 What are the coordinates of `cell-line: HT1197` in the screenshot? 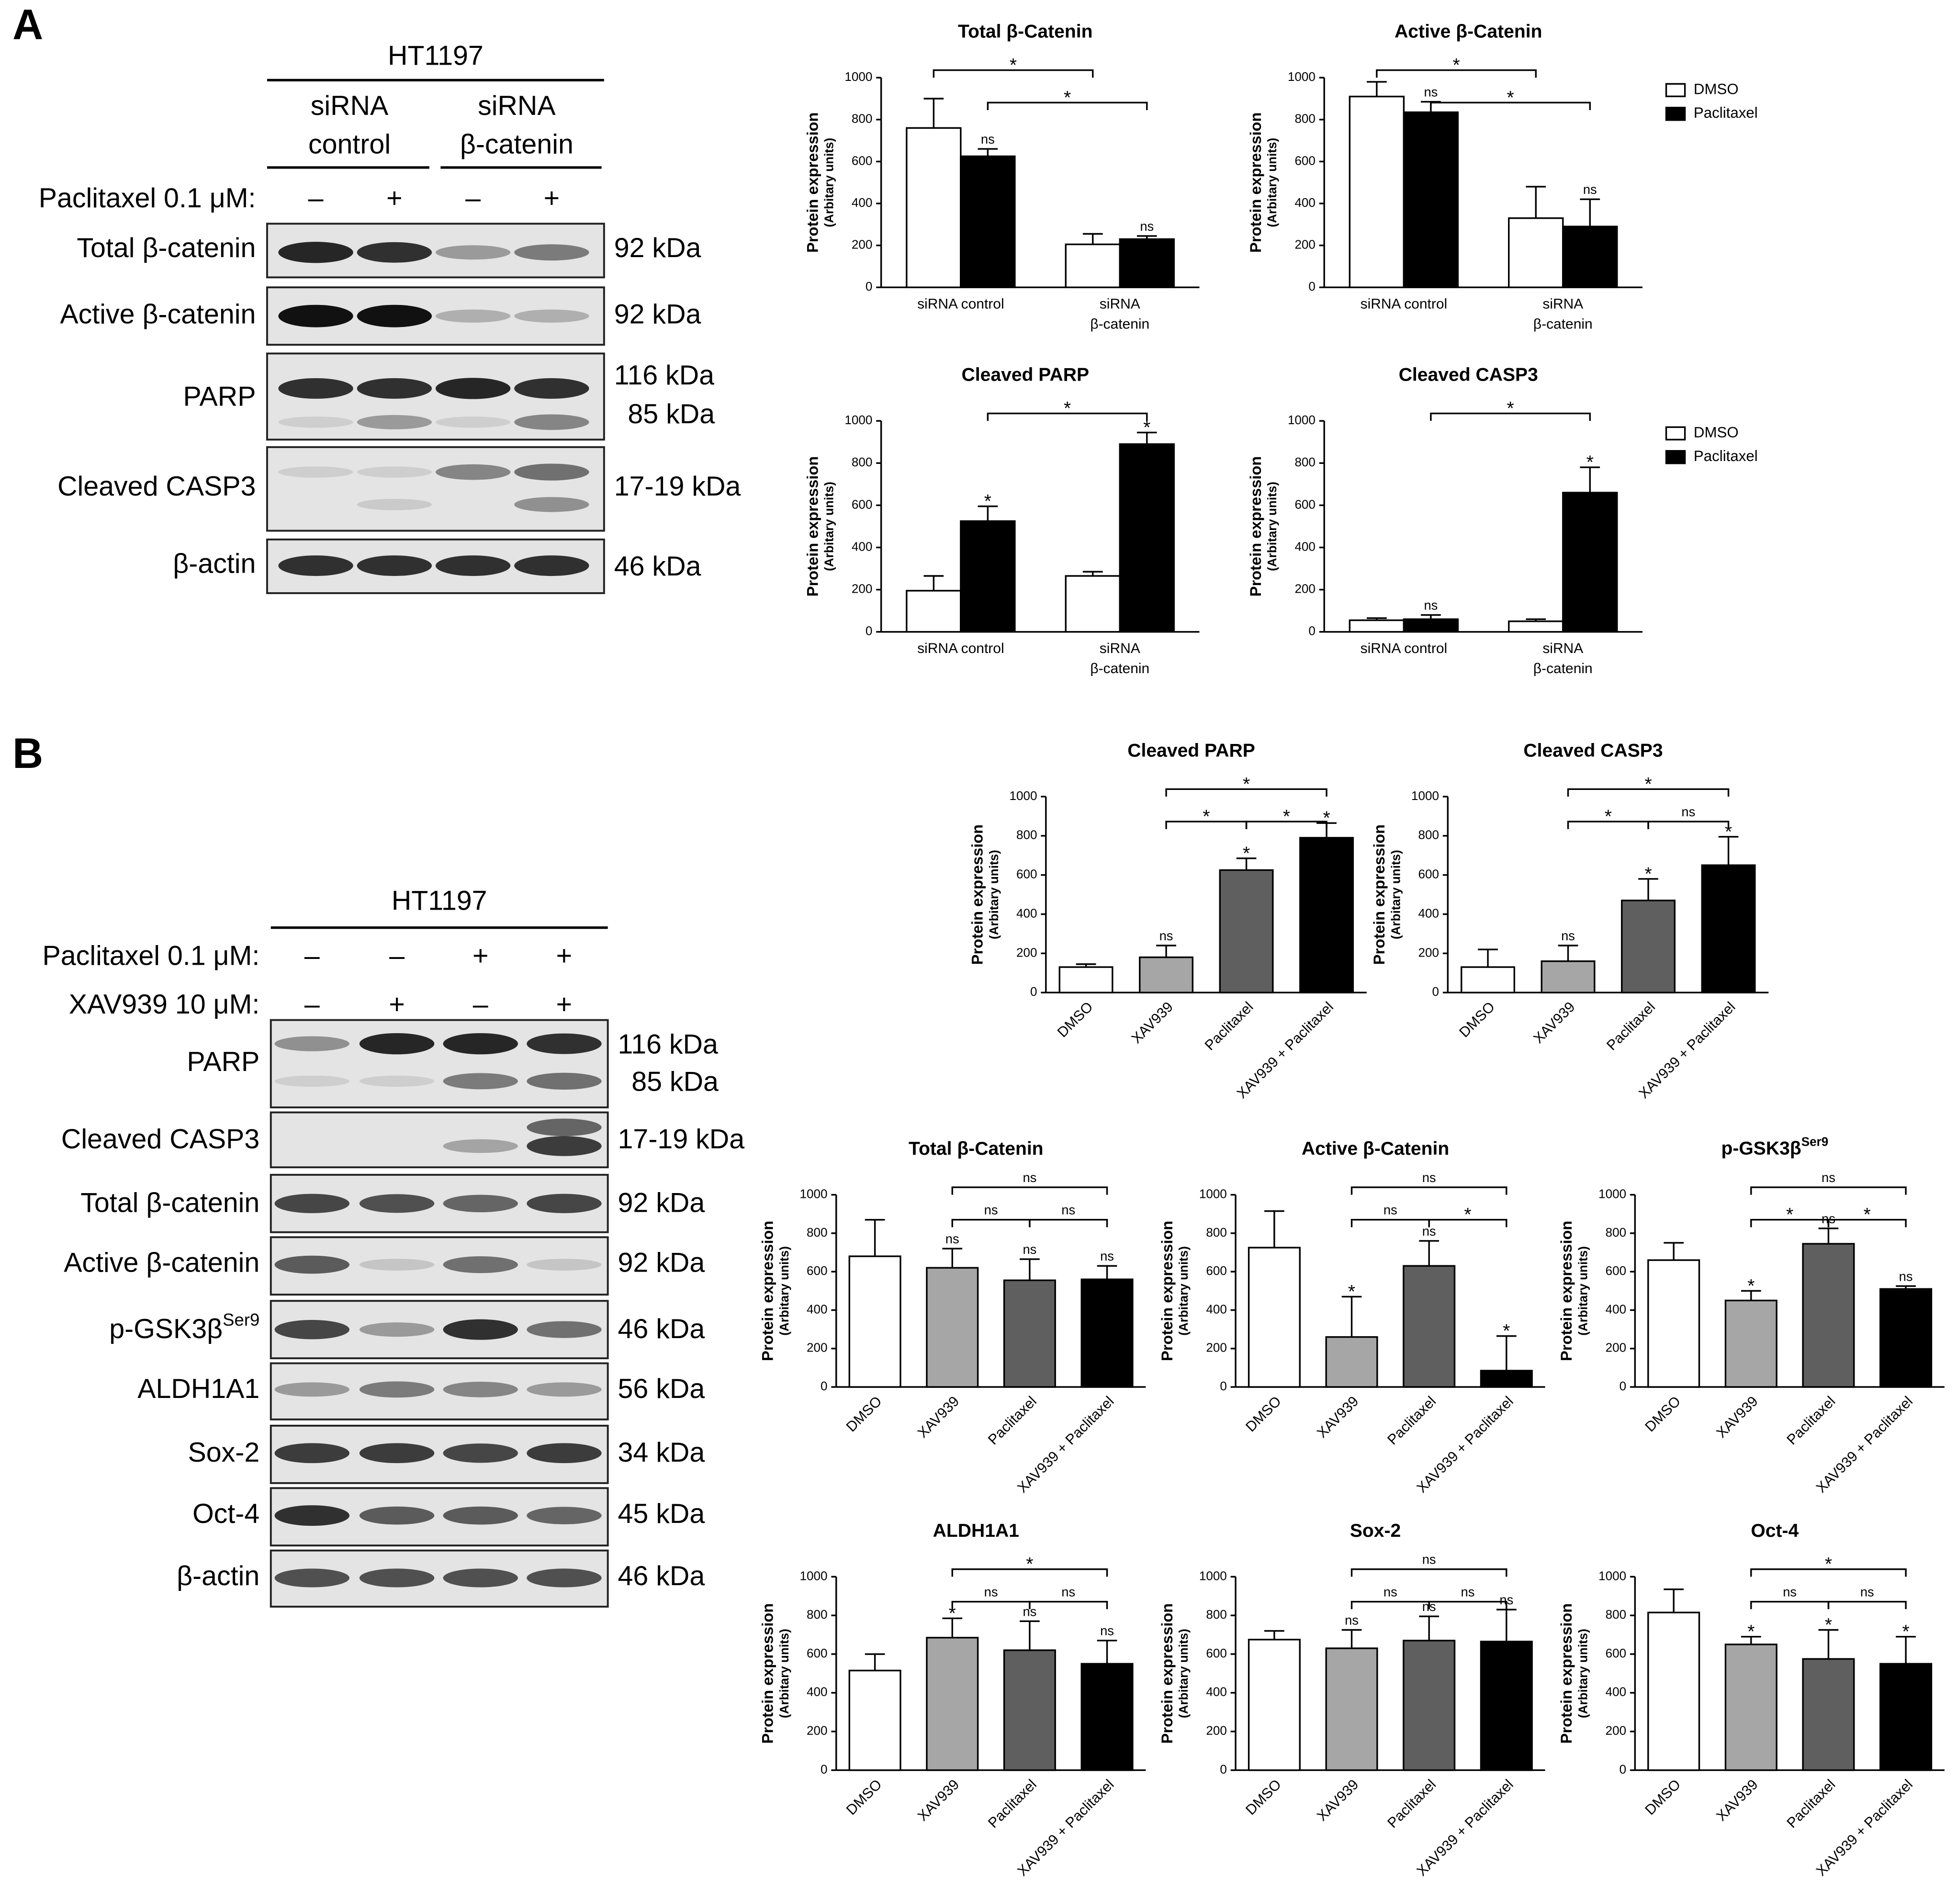 It's located at (439, 901).